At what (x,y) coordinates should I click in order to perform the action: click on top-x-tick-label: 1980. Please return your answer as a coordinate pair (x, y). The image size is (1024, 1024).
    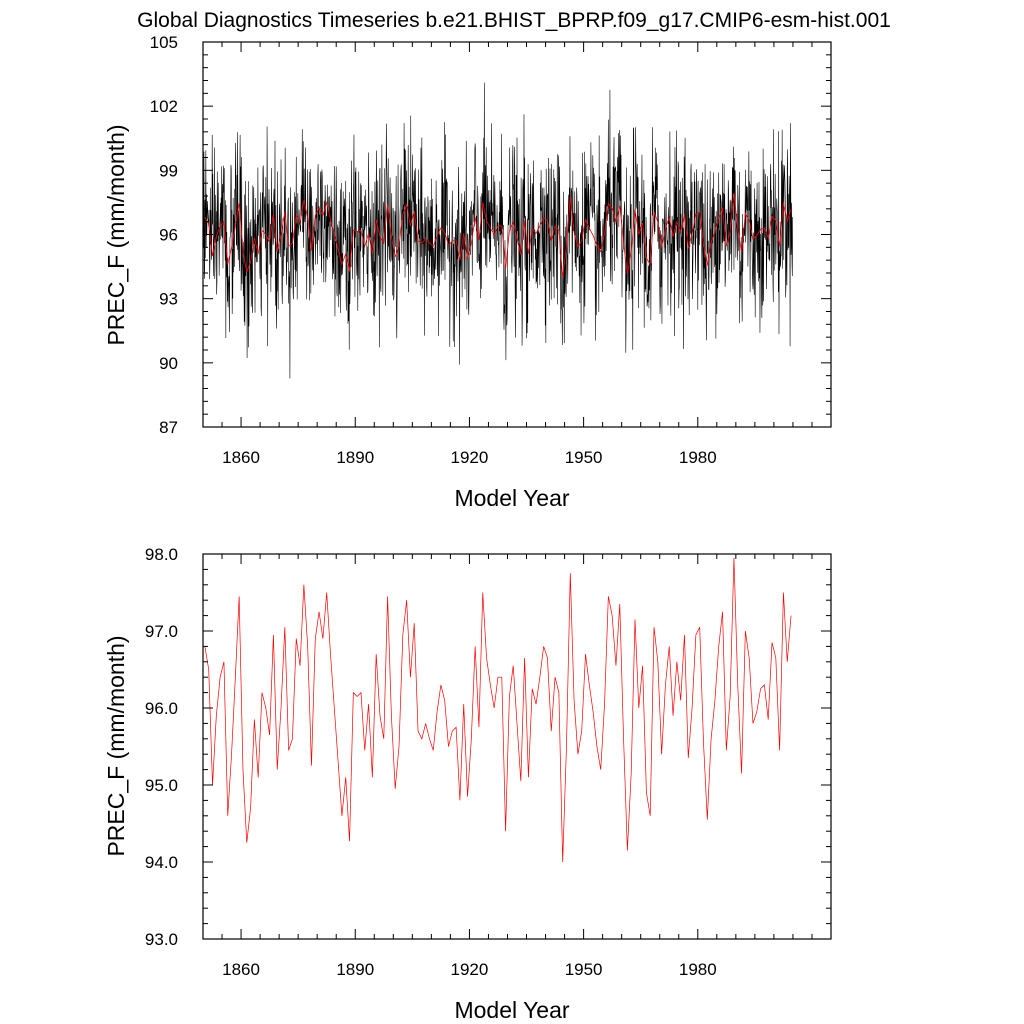
    Looking at the image, I should click on (698, 457).